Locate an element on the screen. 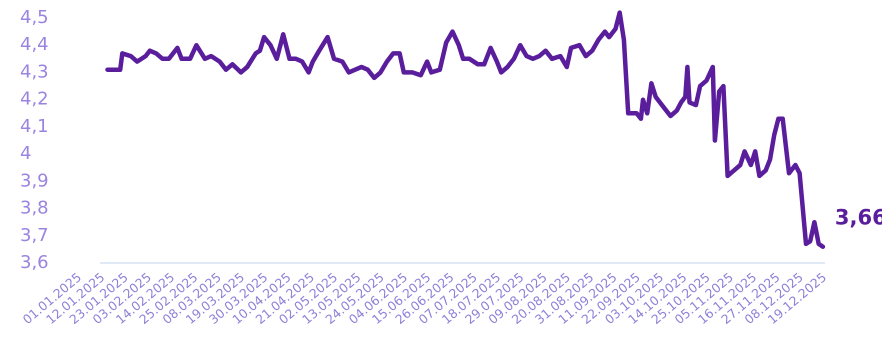 Image resolution: width=882 pixels, height=361 pixels. y-tick-label: 3,9 is located at coordinates (34, 180).